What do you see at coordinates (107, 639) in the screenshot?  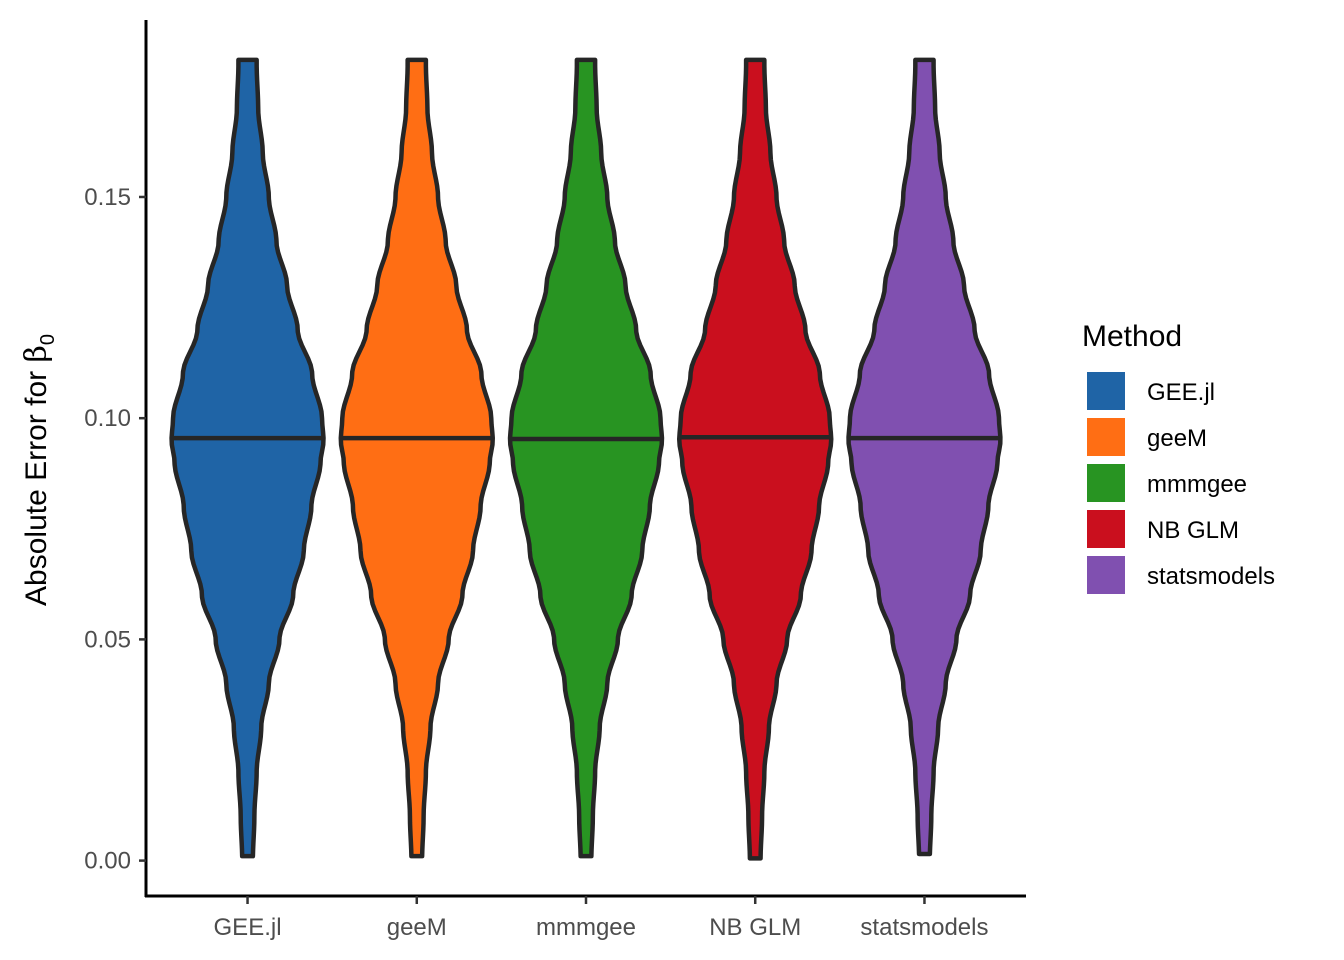 I see `y-tick-label: 0.05` at bounding box center [107, 639].